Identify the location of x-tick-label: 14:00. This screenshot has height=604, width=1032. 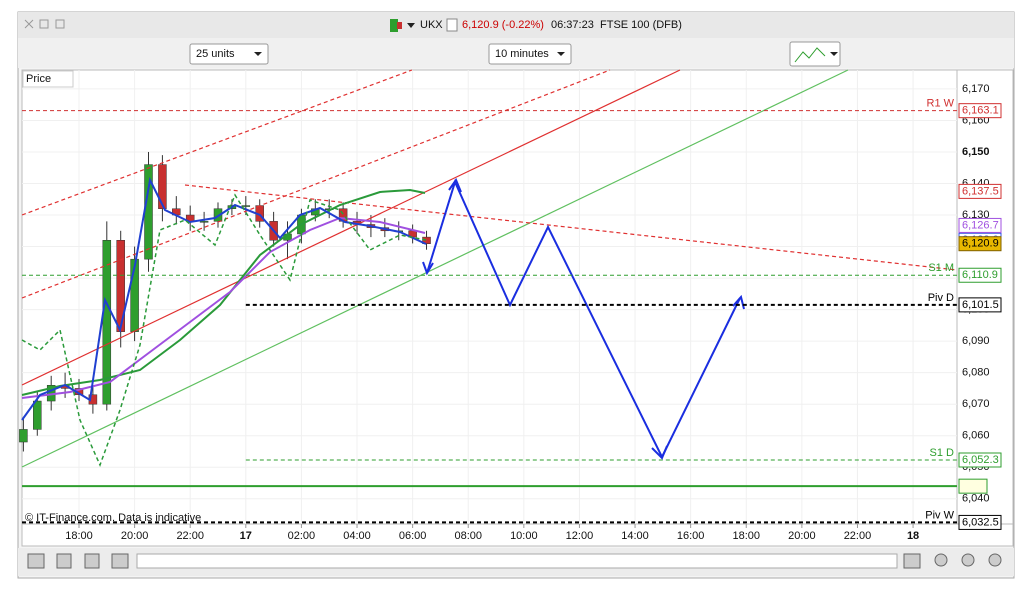
(635, 536).